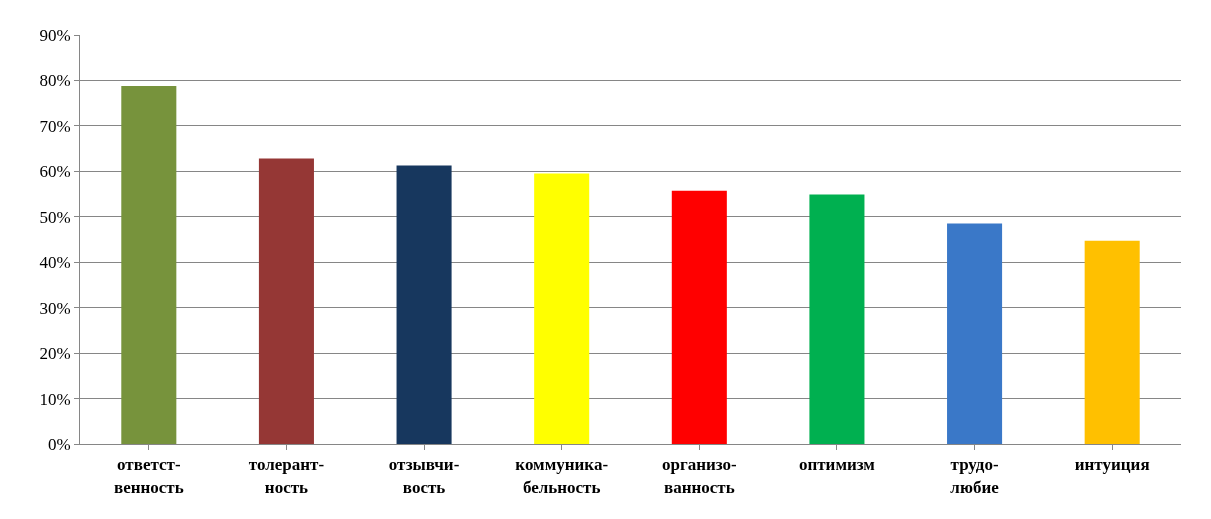 This screenshot has height=519, width=1211. What do you see at coordinates (424, 476) in the screenshot?
I see `x-tick-label: отзывчи- вость` at bounding box center [424, 476].